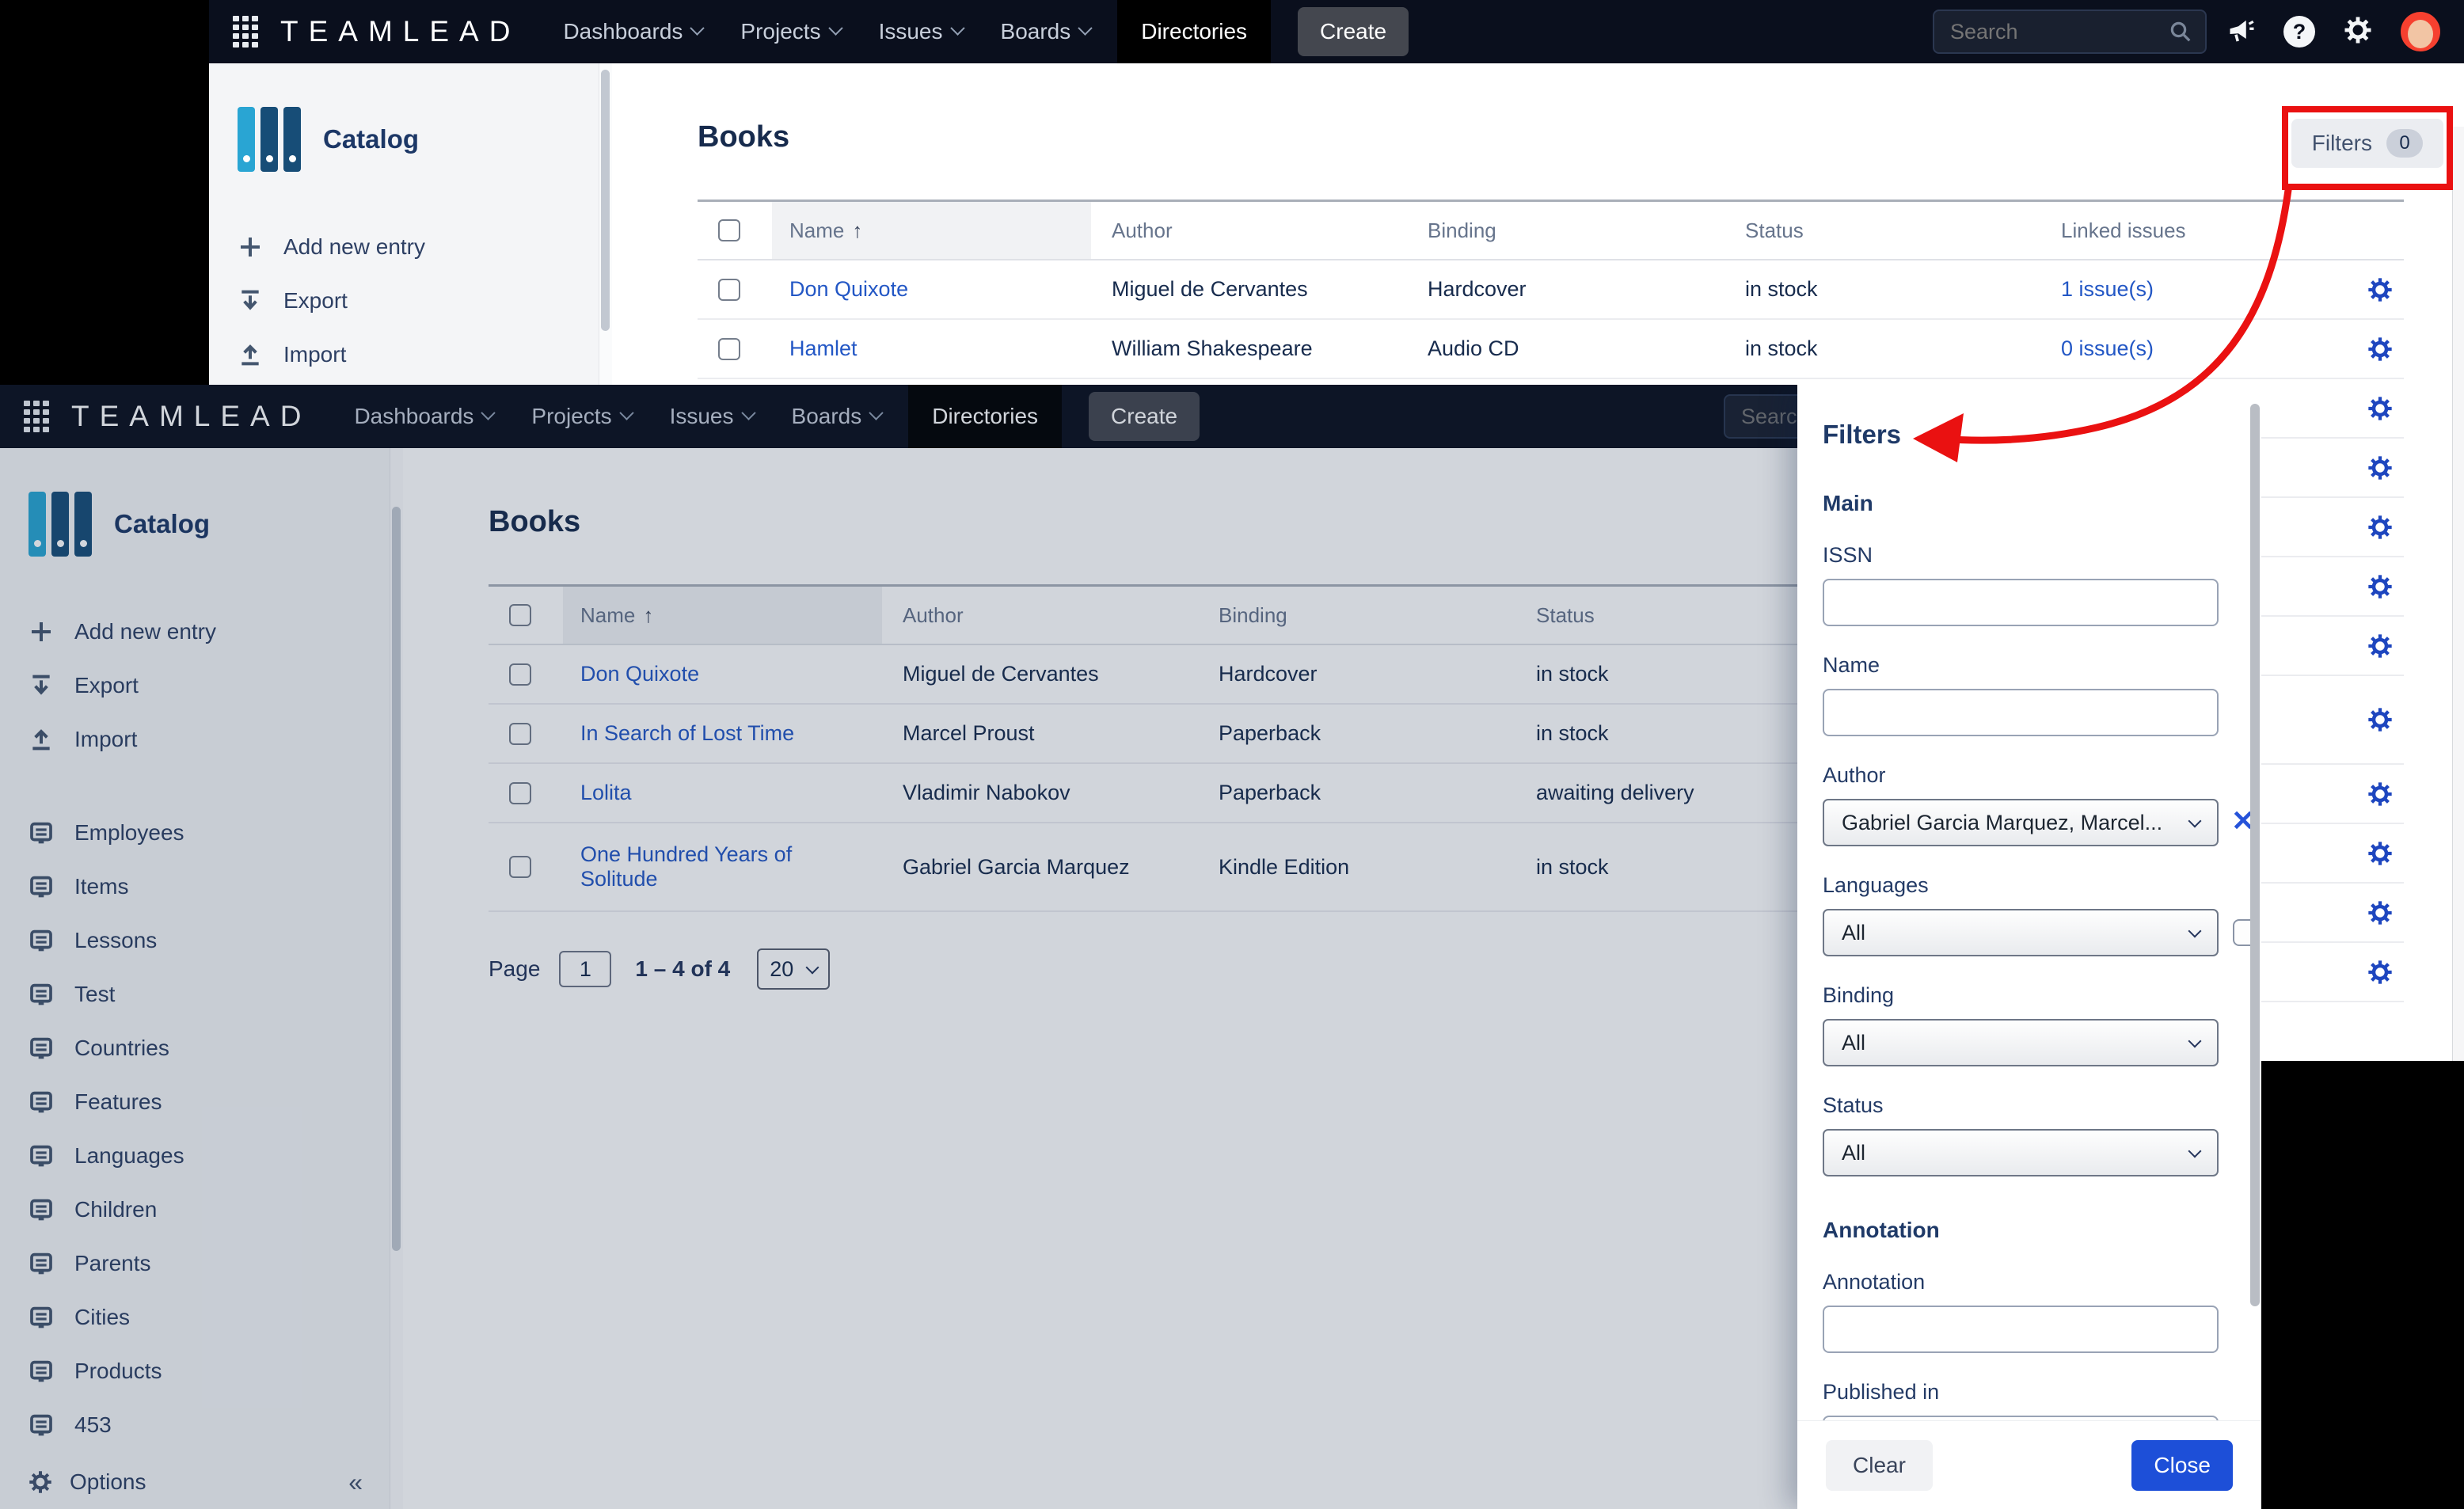 The image size is (2464, 1509). I want to click on search-box, so click(2070, 32).